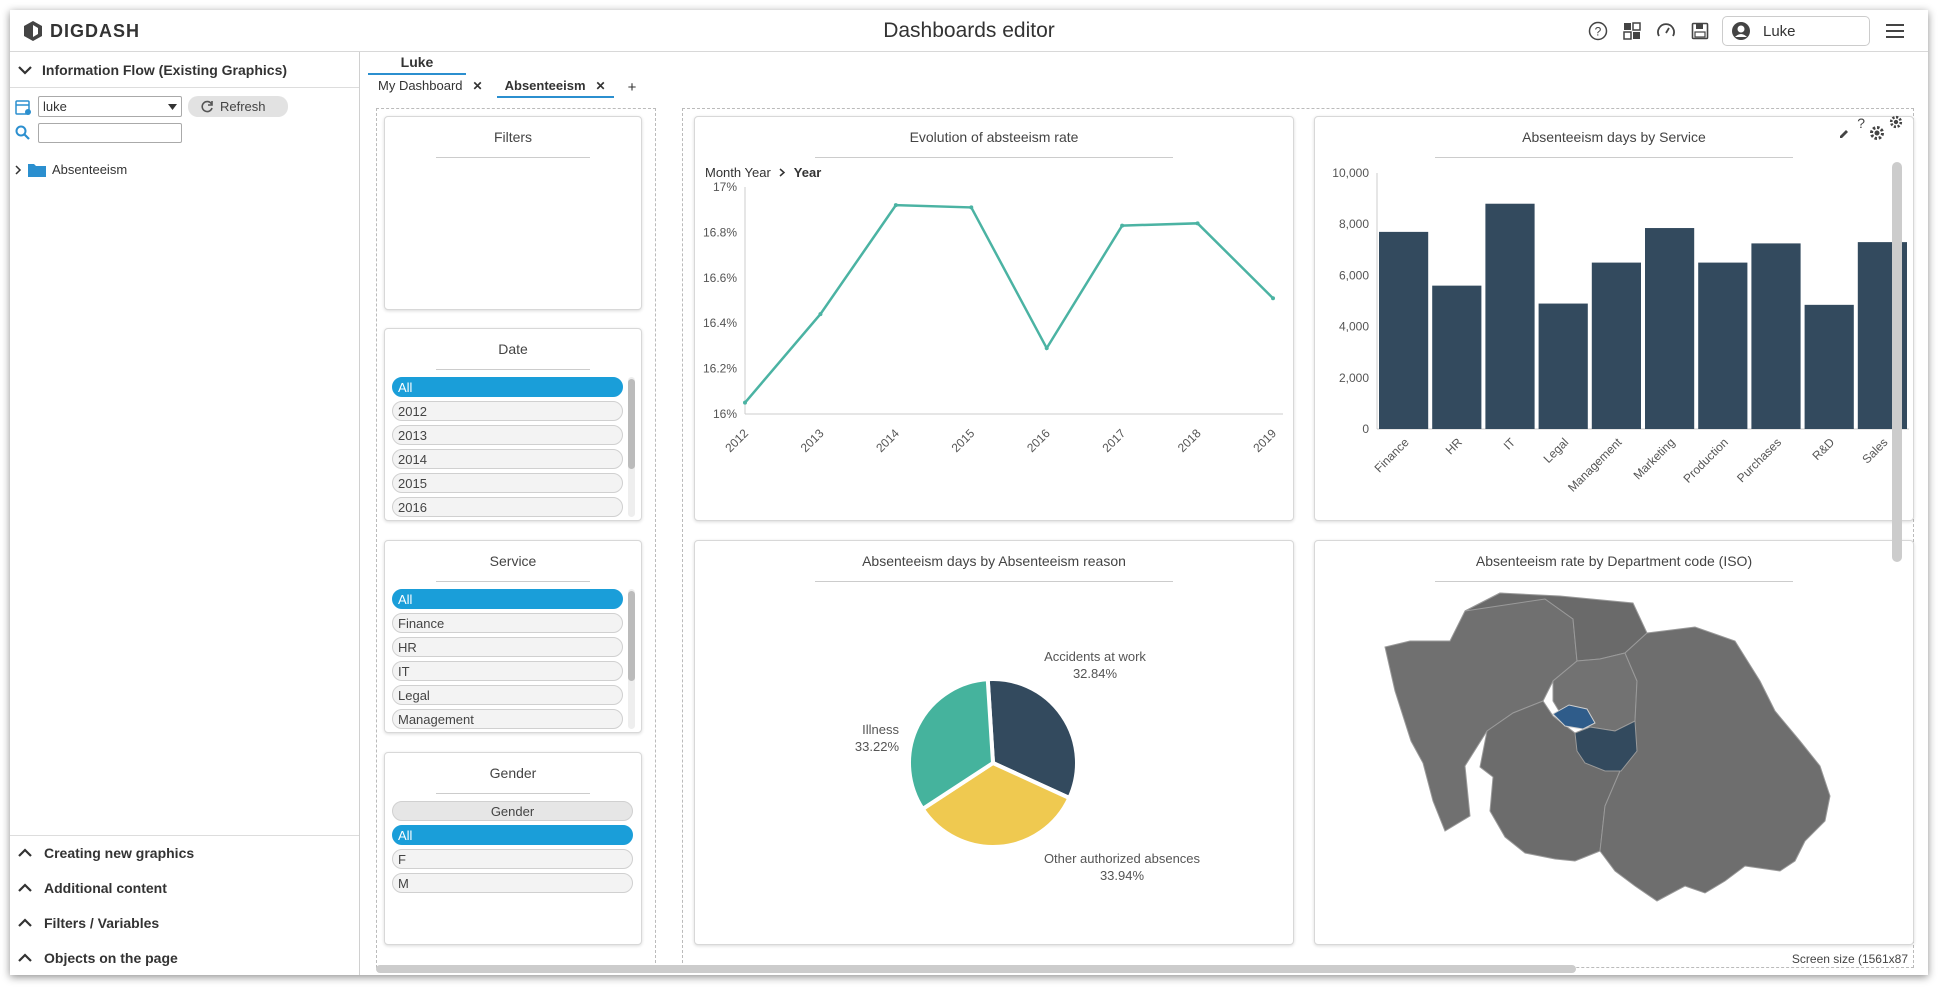 The height and width of the screenshot is (990, 1938). I want to click on service-filter-item: IT, so click(507, 671).